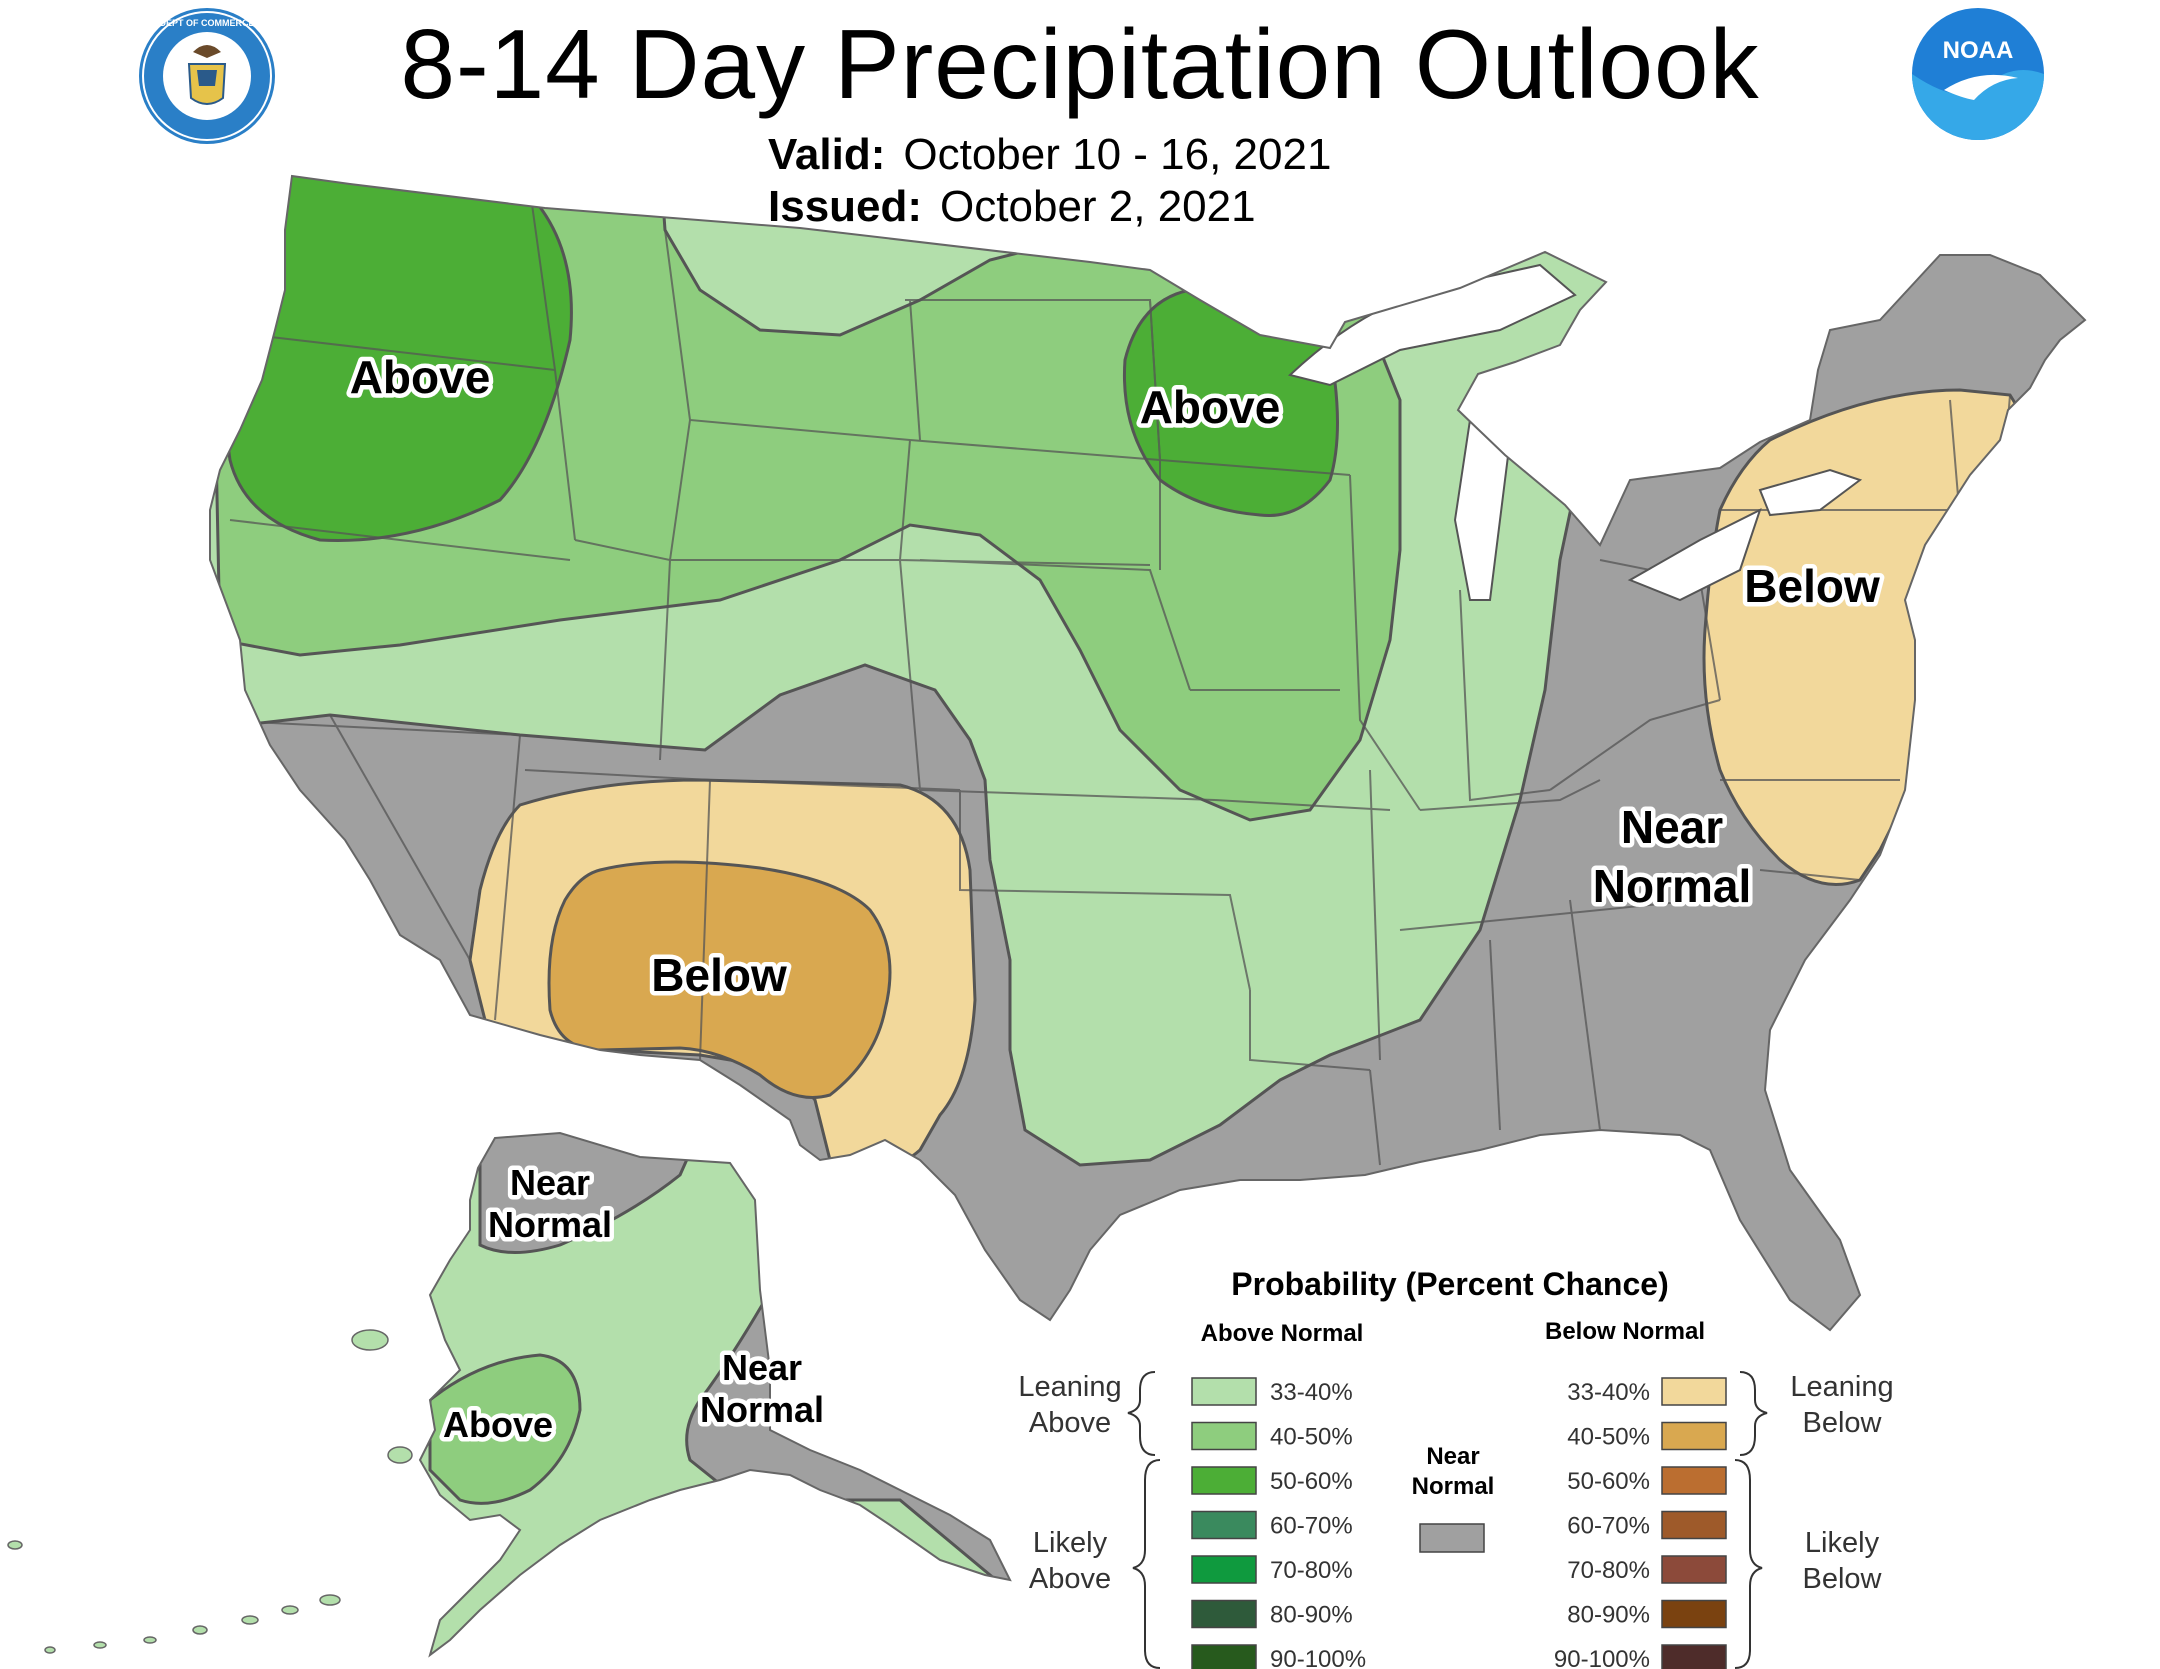 This screenshot has width=2160, height=1669. Describe the element at coordinates (1602, 1657) in the screenshot. I see `legend-below-label: 90-100%` at that location.